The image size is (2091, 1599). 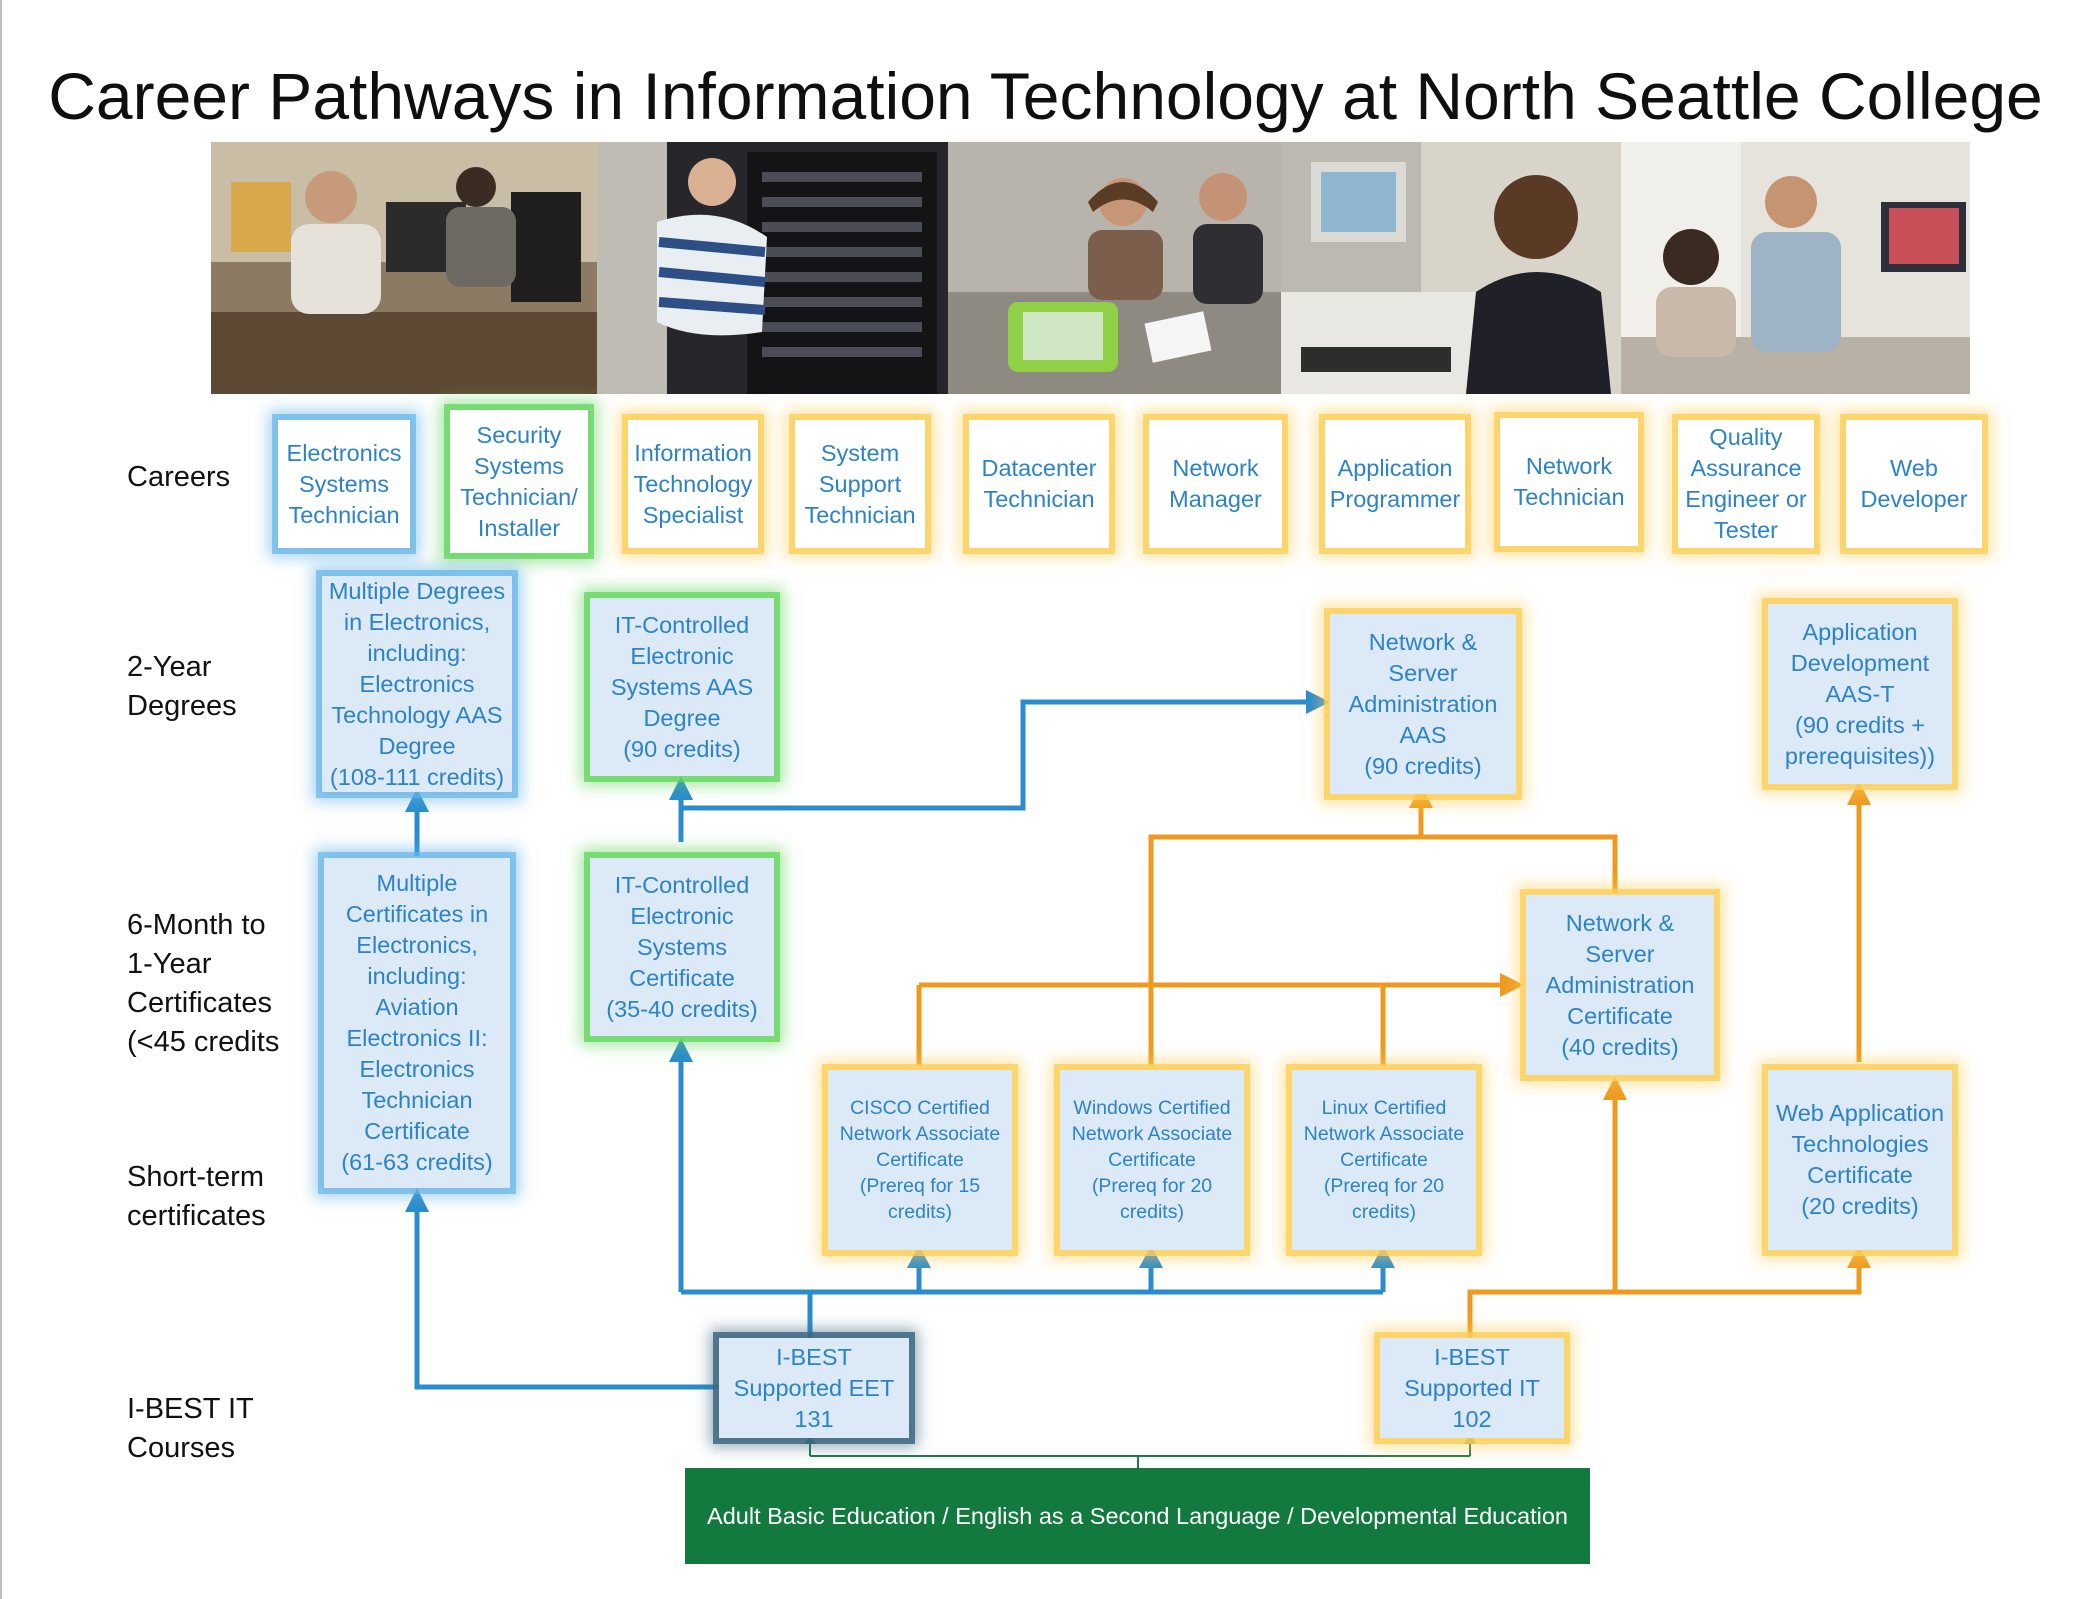 What do you see at coordinates (196, 1196) in the screenshot?
I see `row-label-short-term: Short-term certificates` at bounding box center [196, 1196].